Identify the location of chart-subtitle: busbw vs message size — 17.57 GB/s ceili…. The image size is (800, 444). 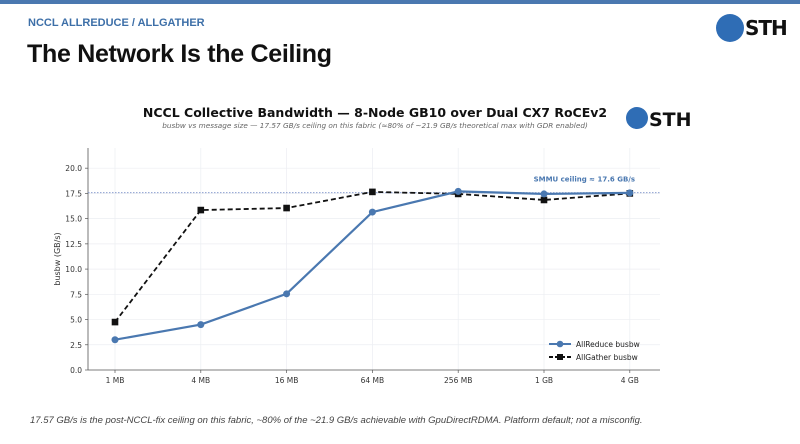
(375, 125).